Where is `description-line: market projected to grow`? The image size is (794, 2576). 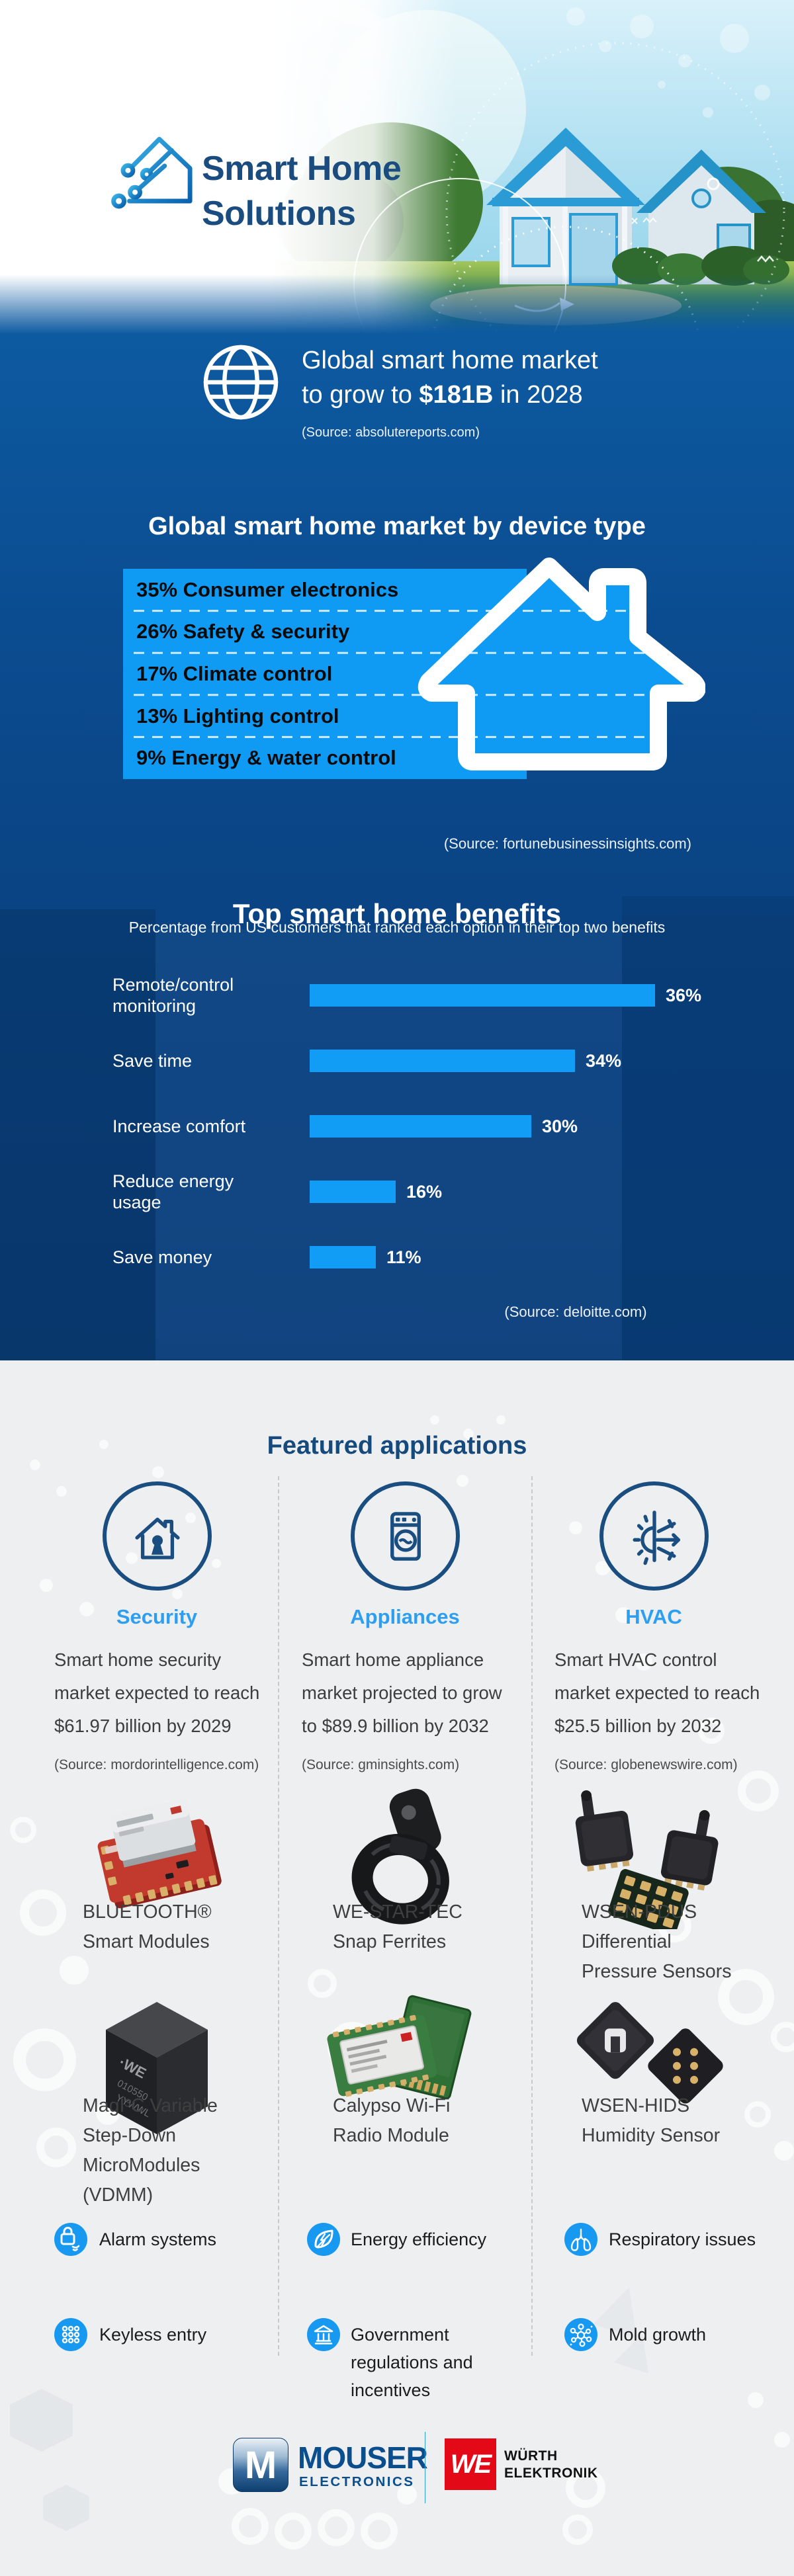 description-line: market projected to grow is located at coordinates (402, 1693).